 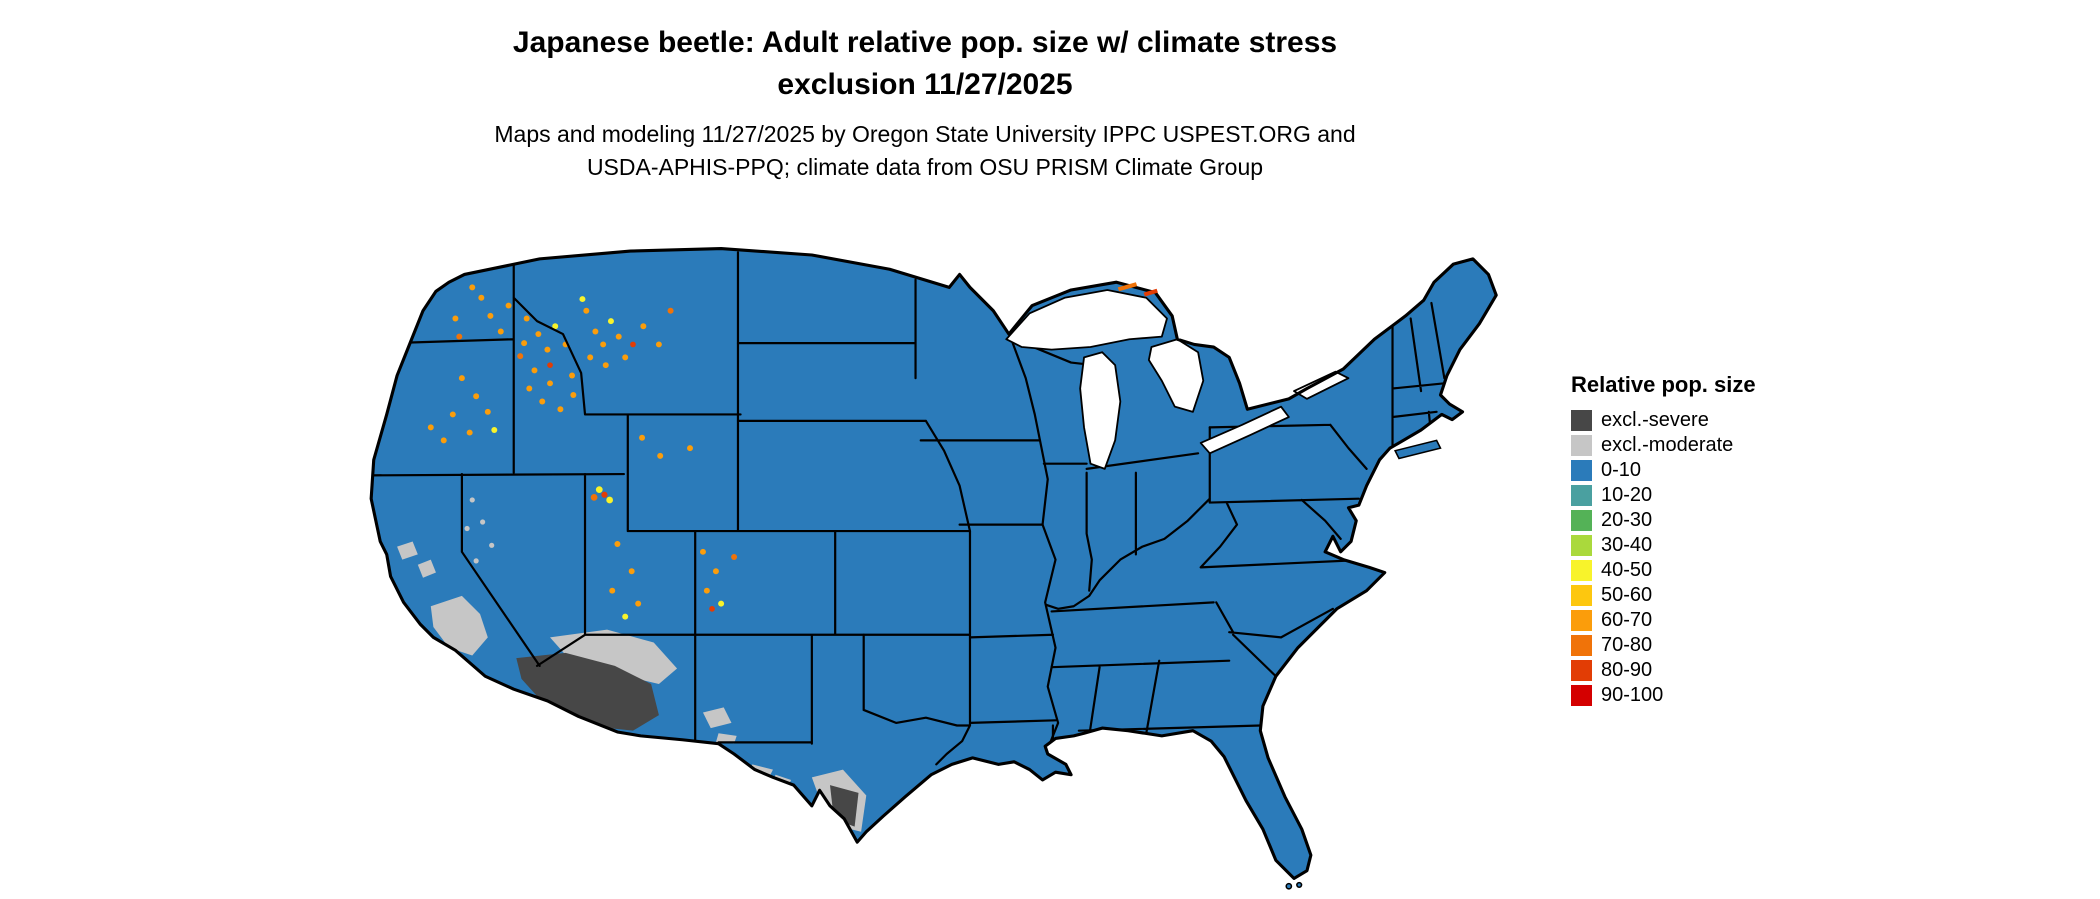 I want to click on legend-item-label: 60-70, so click(x=1627, y=620).